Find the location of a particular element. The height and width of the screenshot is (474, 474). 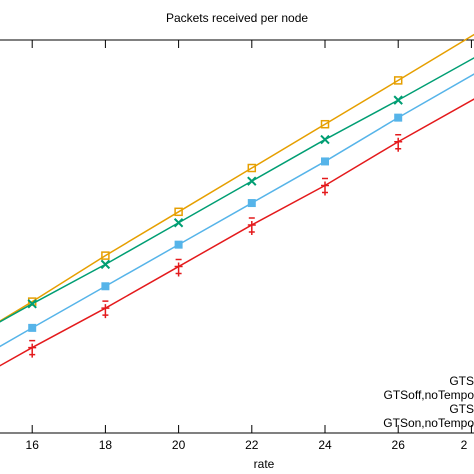

x-tick-label: 24 is located at coordinates (325, 445).